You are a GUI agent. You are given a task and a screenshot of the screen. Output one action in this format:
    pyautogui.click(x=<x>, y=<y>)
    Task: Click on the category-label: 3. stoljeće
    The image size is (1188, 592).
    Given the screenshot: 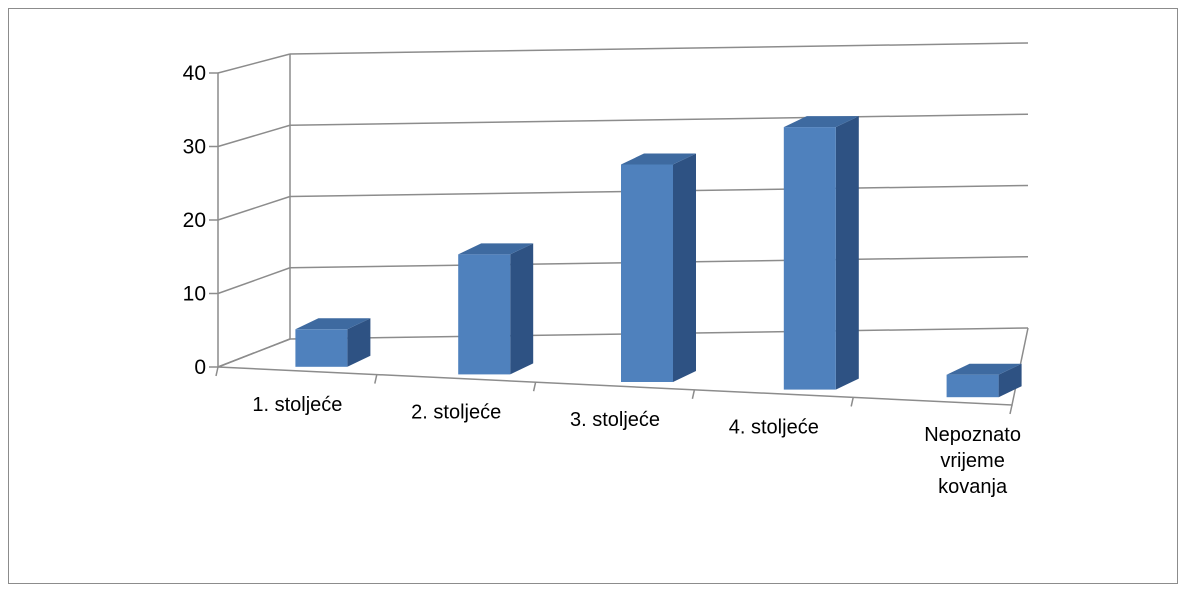 What is the action you would take?
    pyautogui.click(x=615, y=420)
    